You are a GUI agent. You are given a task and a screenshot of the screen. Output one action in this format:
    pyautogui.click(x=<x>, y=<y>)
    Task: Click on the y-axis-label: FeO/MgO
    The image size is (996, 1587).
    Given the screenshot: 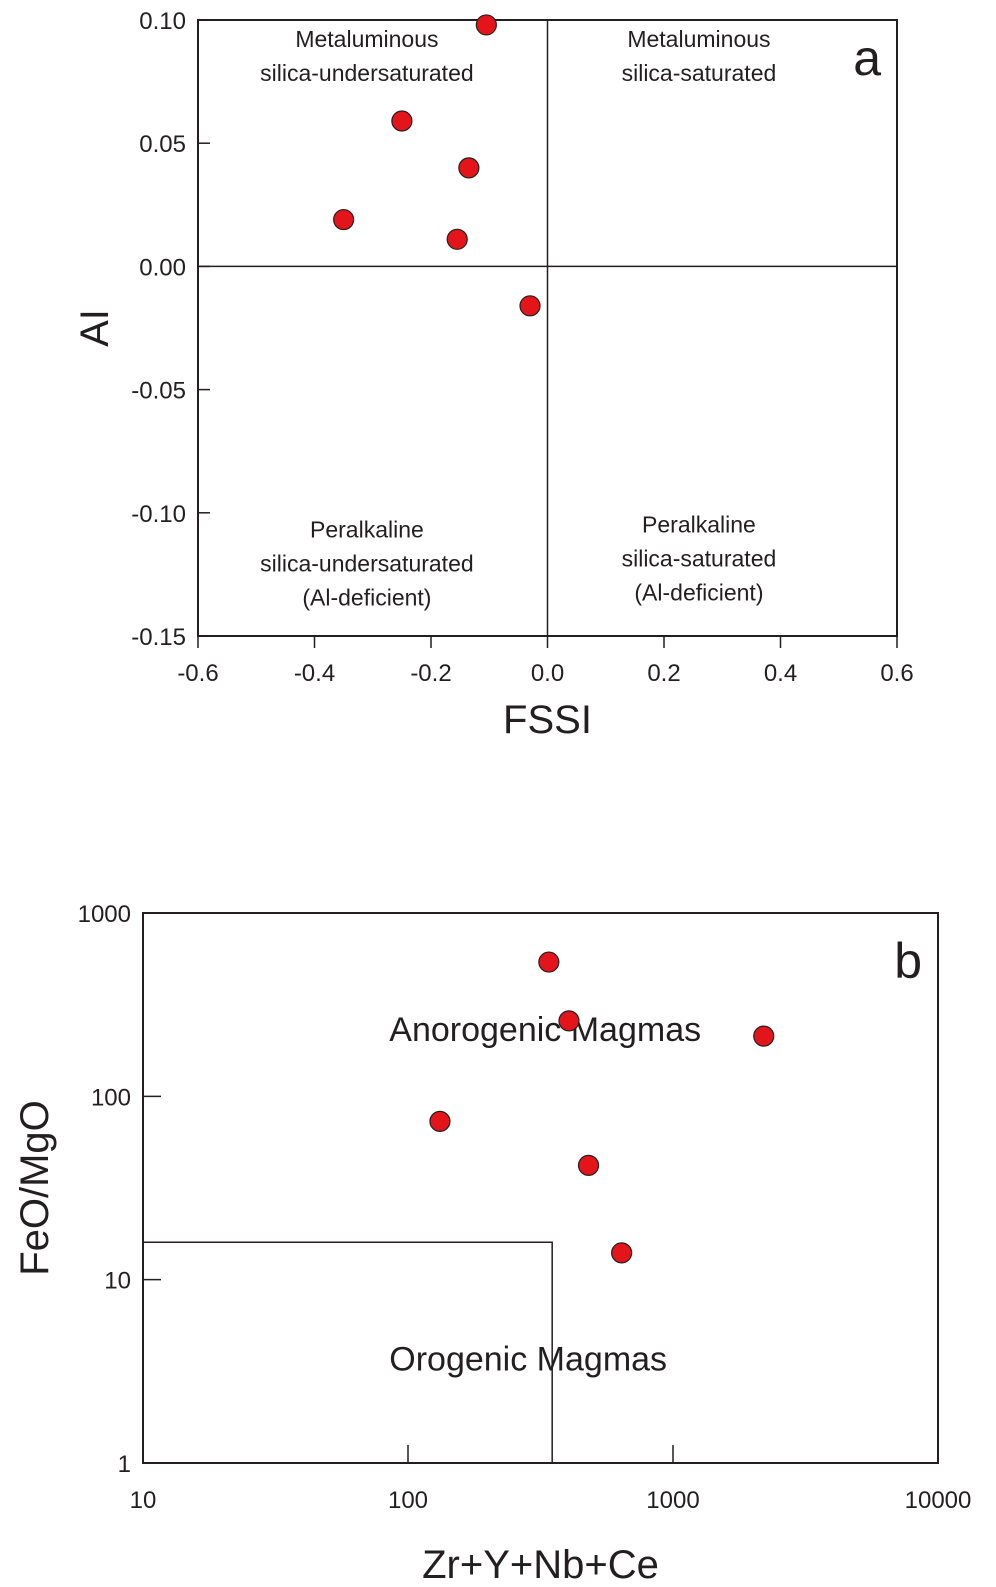 What is the action you would take?
    pyautogui.click(x=35, y=1188)
    